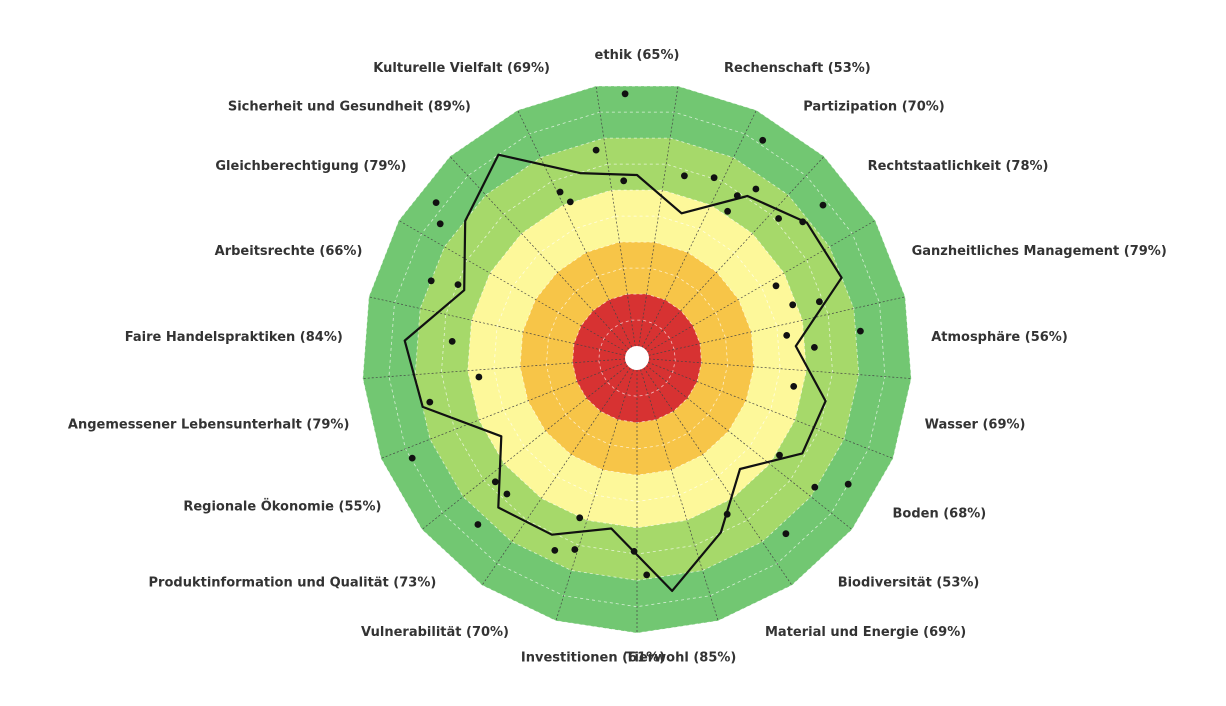 The height and width of the screenshot is (706, 1226). What do you see at coordinates (310, 166) in the screenshot?
I see `category-label: Gleichberechtigung (79%)` at bounding box center [310, 166].